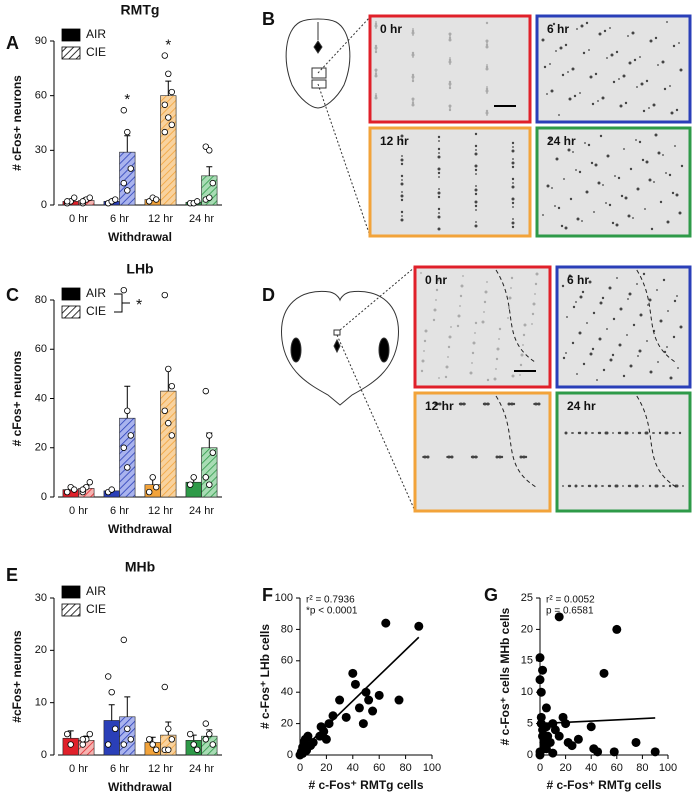 Image resolution: width=696 pixels, height=796 pixels. Describe the element at coordinates (527, 661) in the screenshot. I see `y-tick-label: 15` at that location.